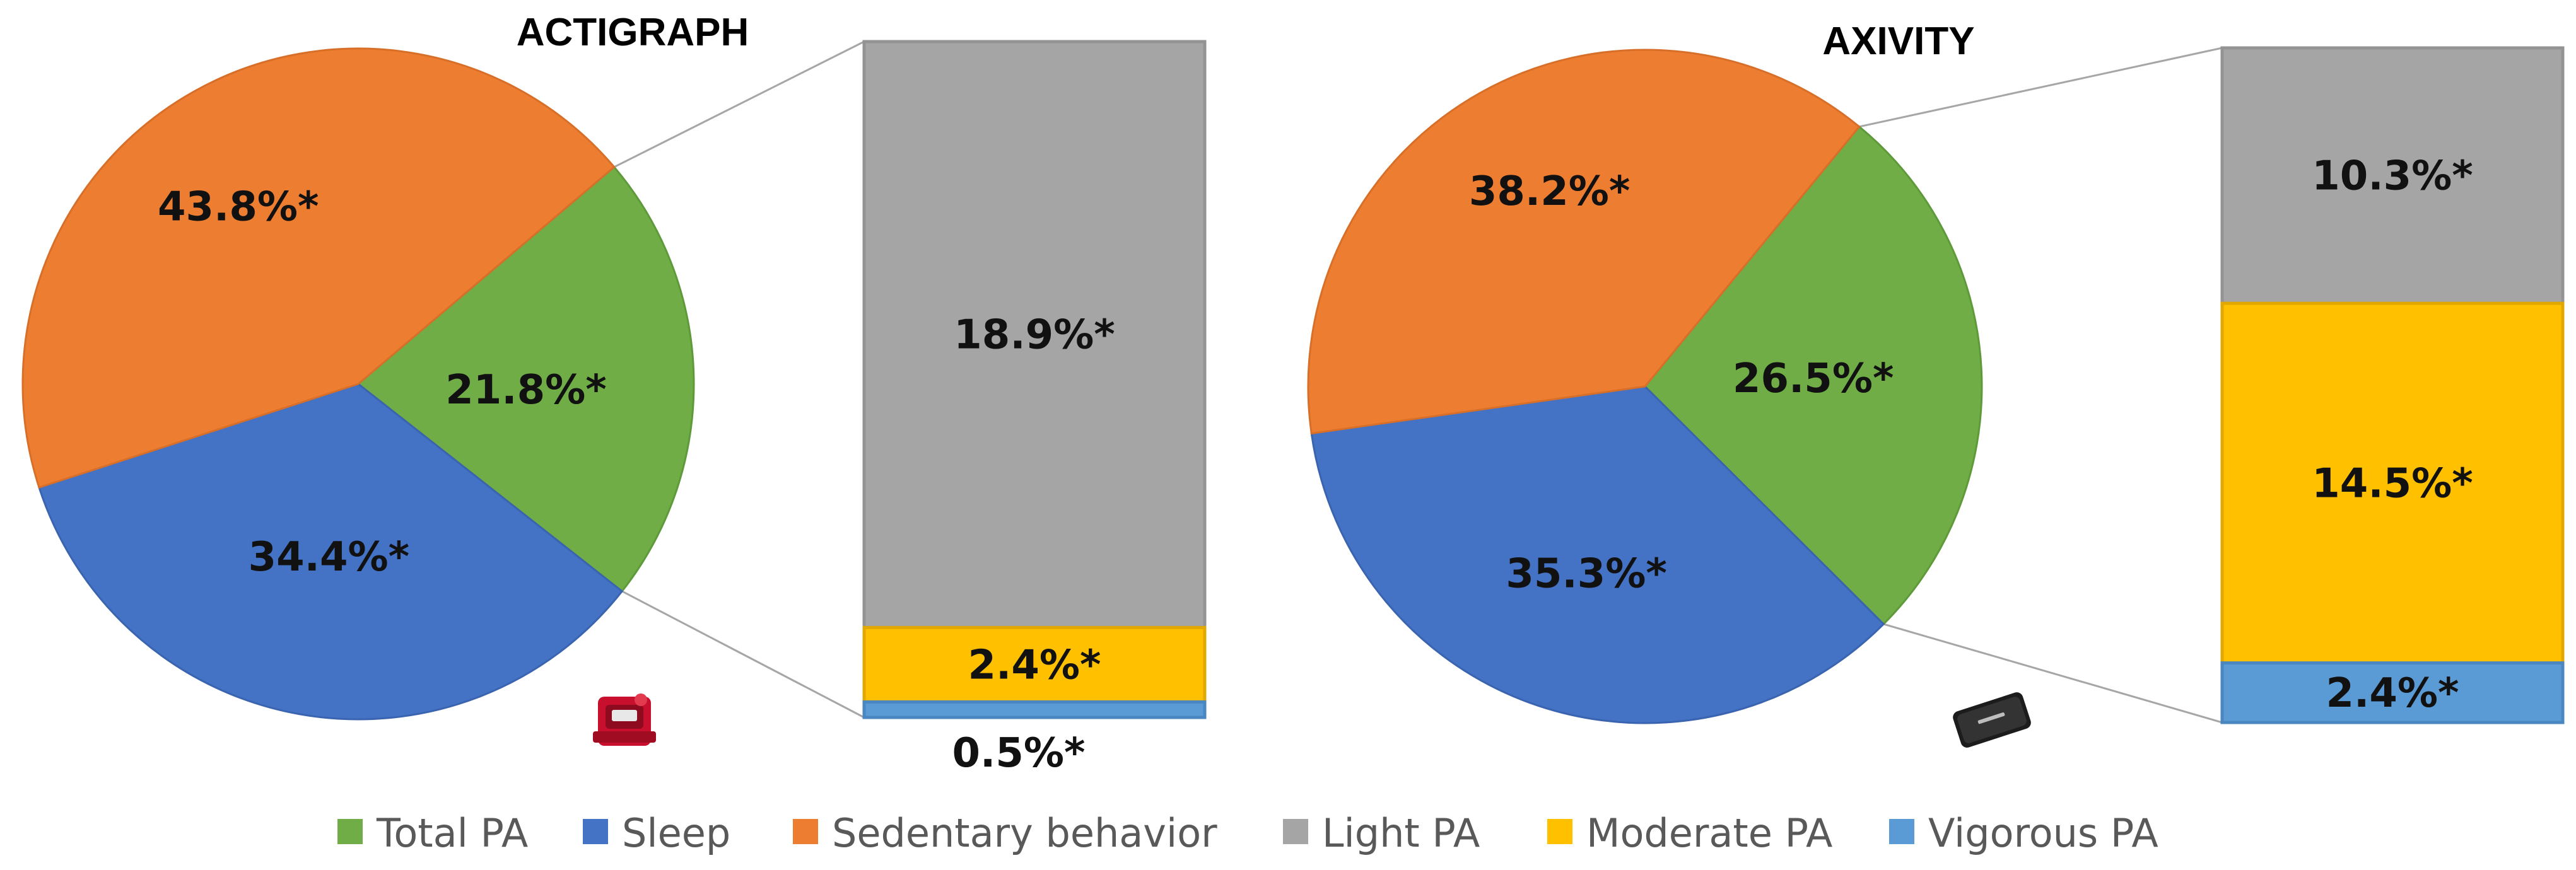 The image size is (2576, 870). I want to click on bar-segment-light-pa-actigraph, so click(1034, 334).